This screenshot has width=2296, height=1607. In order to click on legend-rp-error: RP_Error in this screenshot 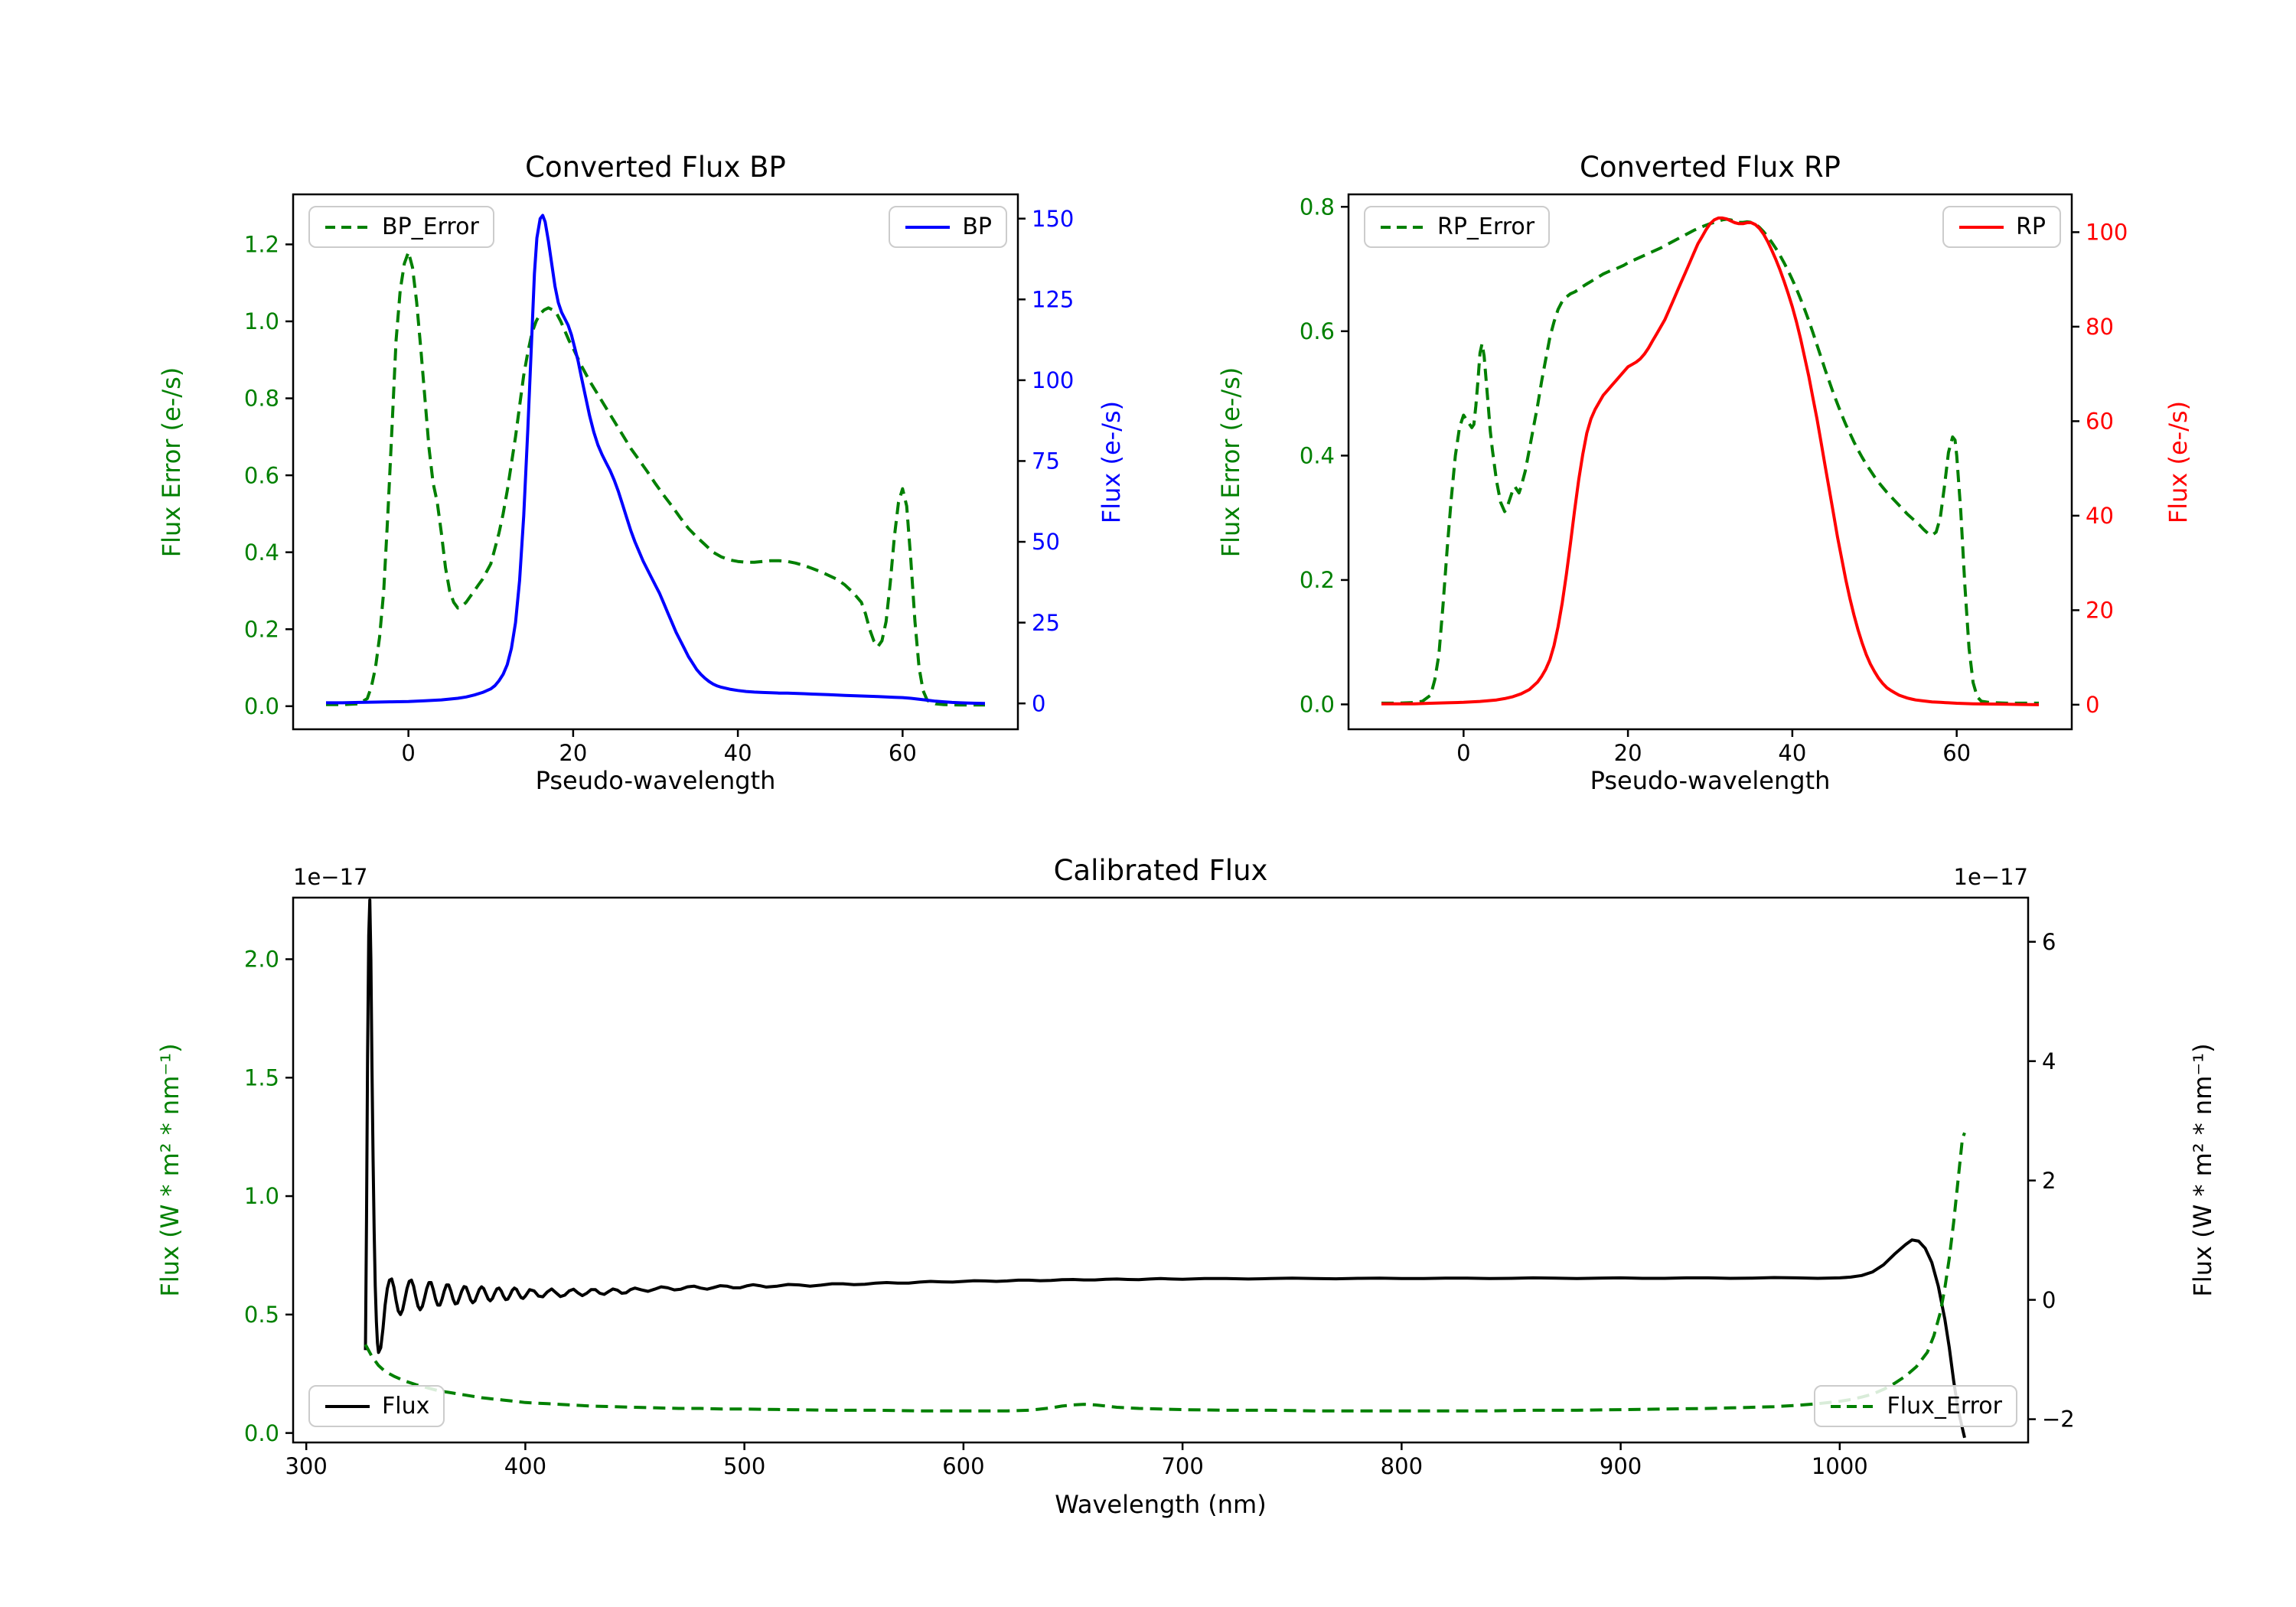, I will do `click(1457, 227)`.